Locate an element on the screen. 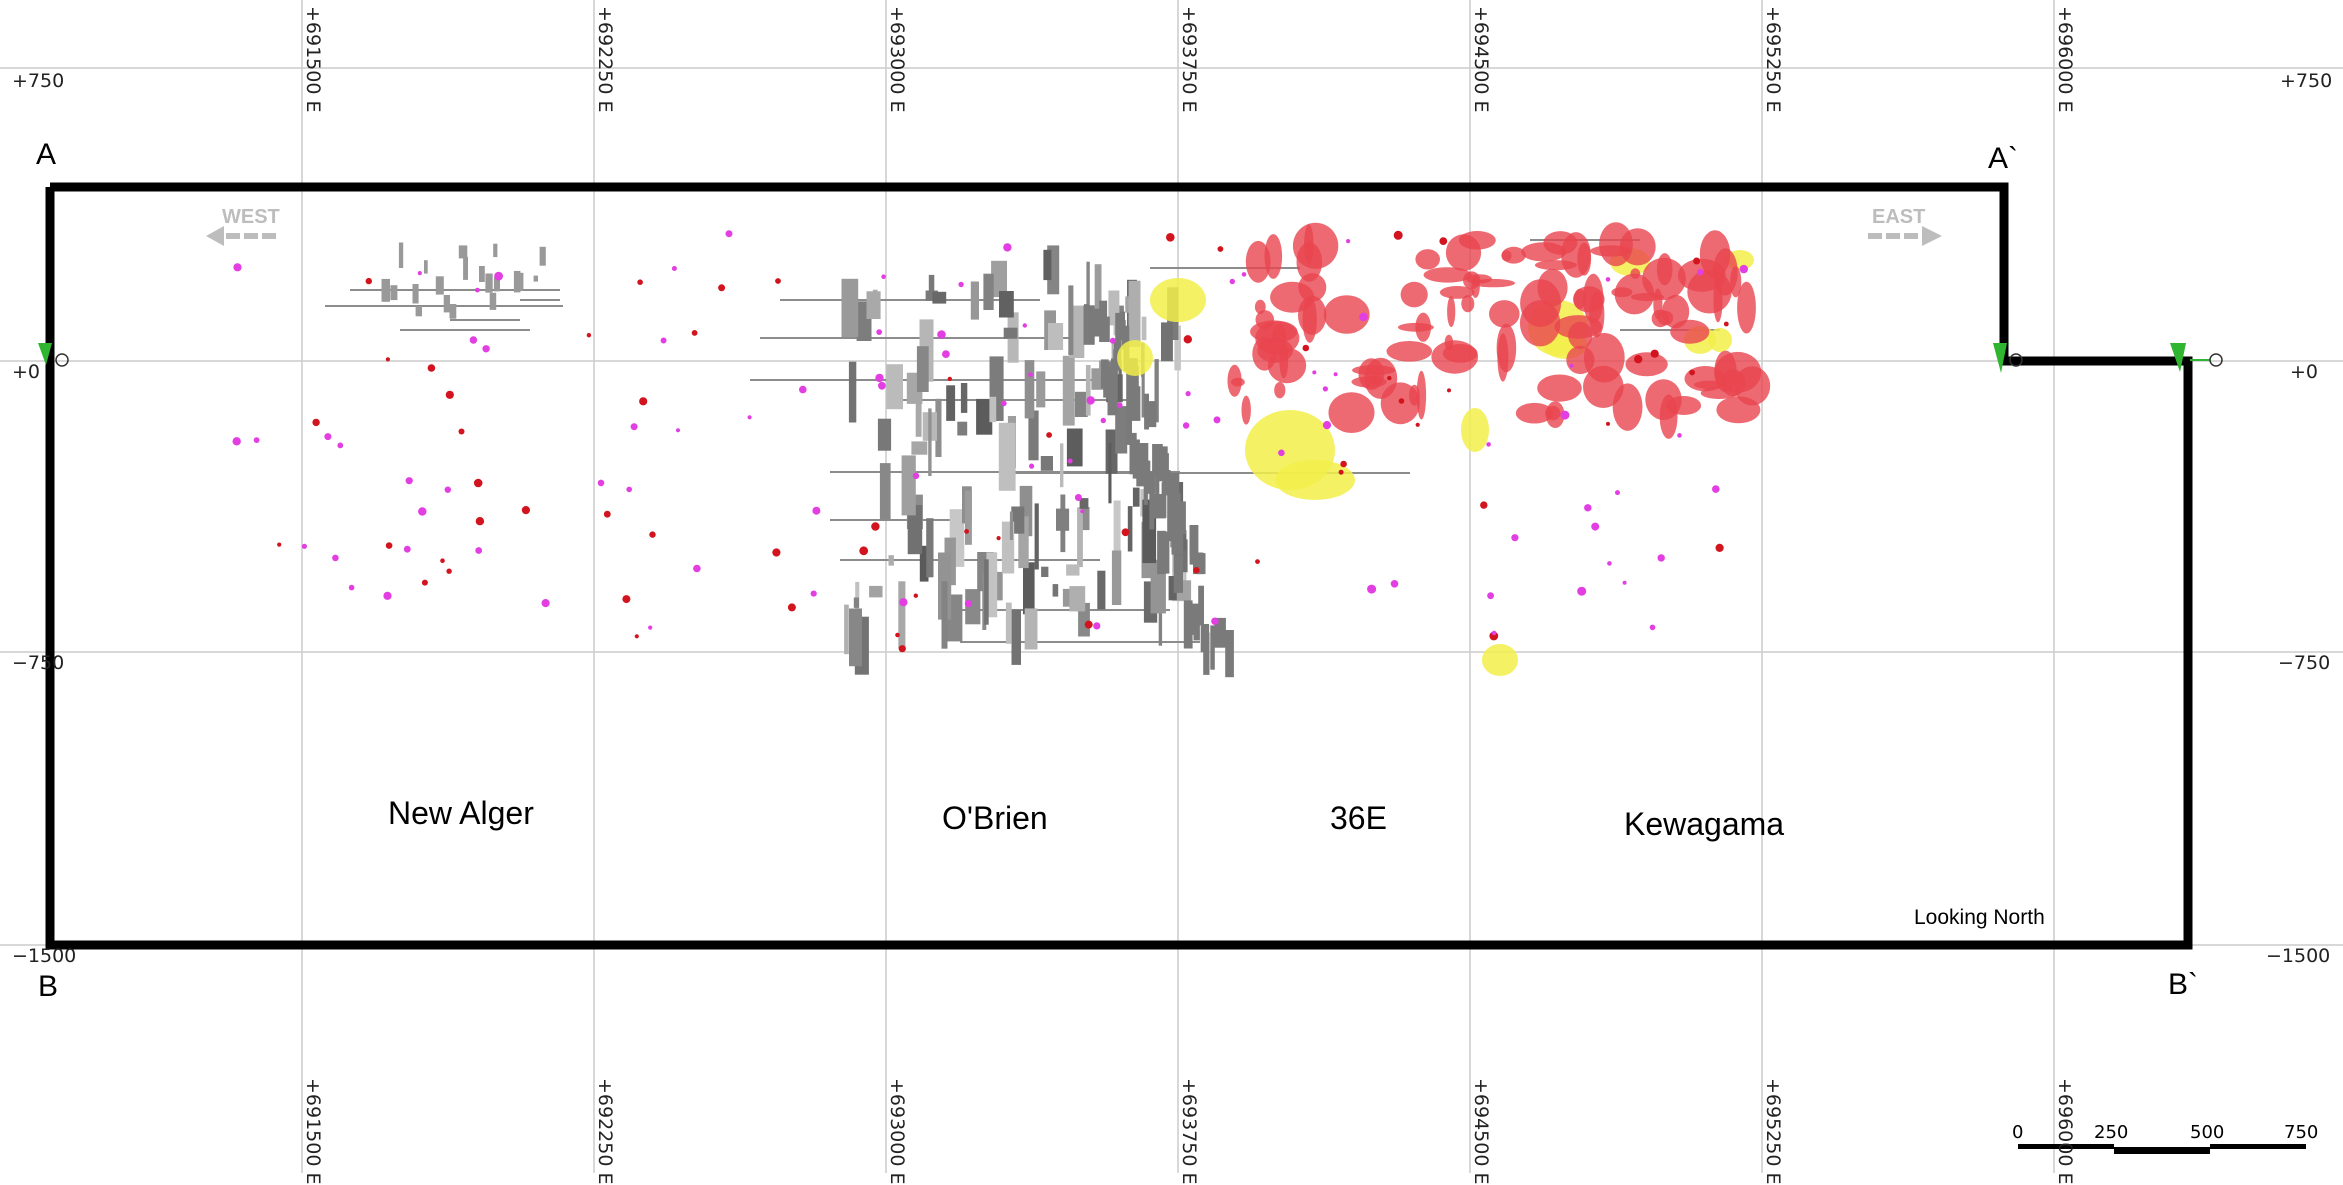 This screenshot has width=2343, height=1185. easting-label-bottom: +691500 E is located at coordinates (313, 1131).